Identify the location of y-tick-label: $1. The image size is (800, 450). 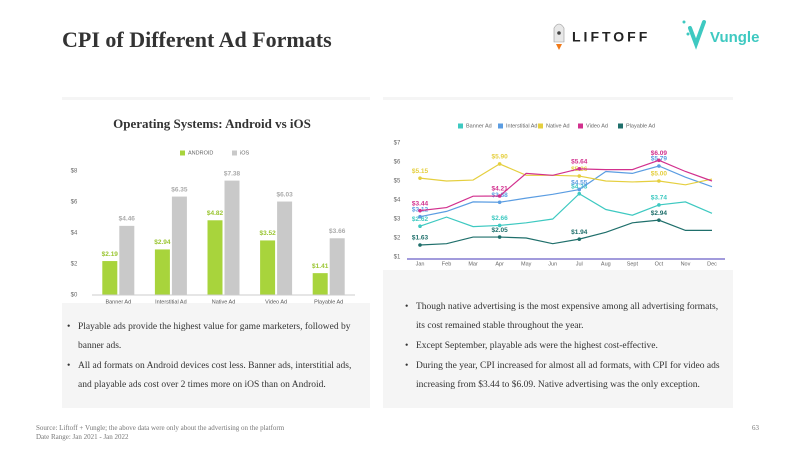
(397, 258).